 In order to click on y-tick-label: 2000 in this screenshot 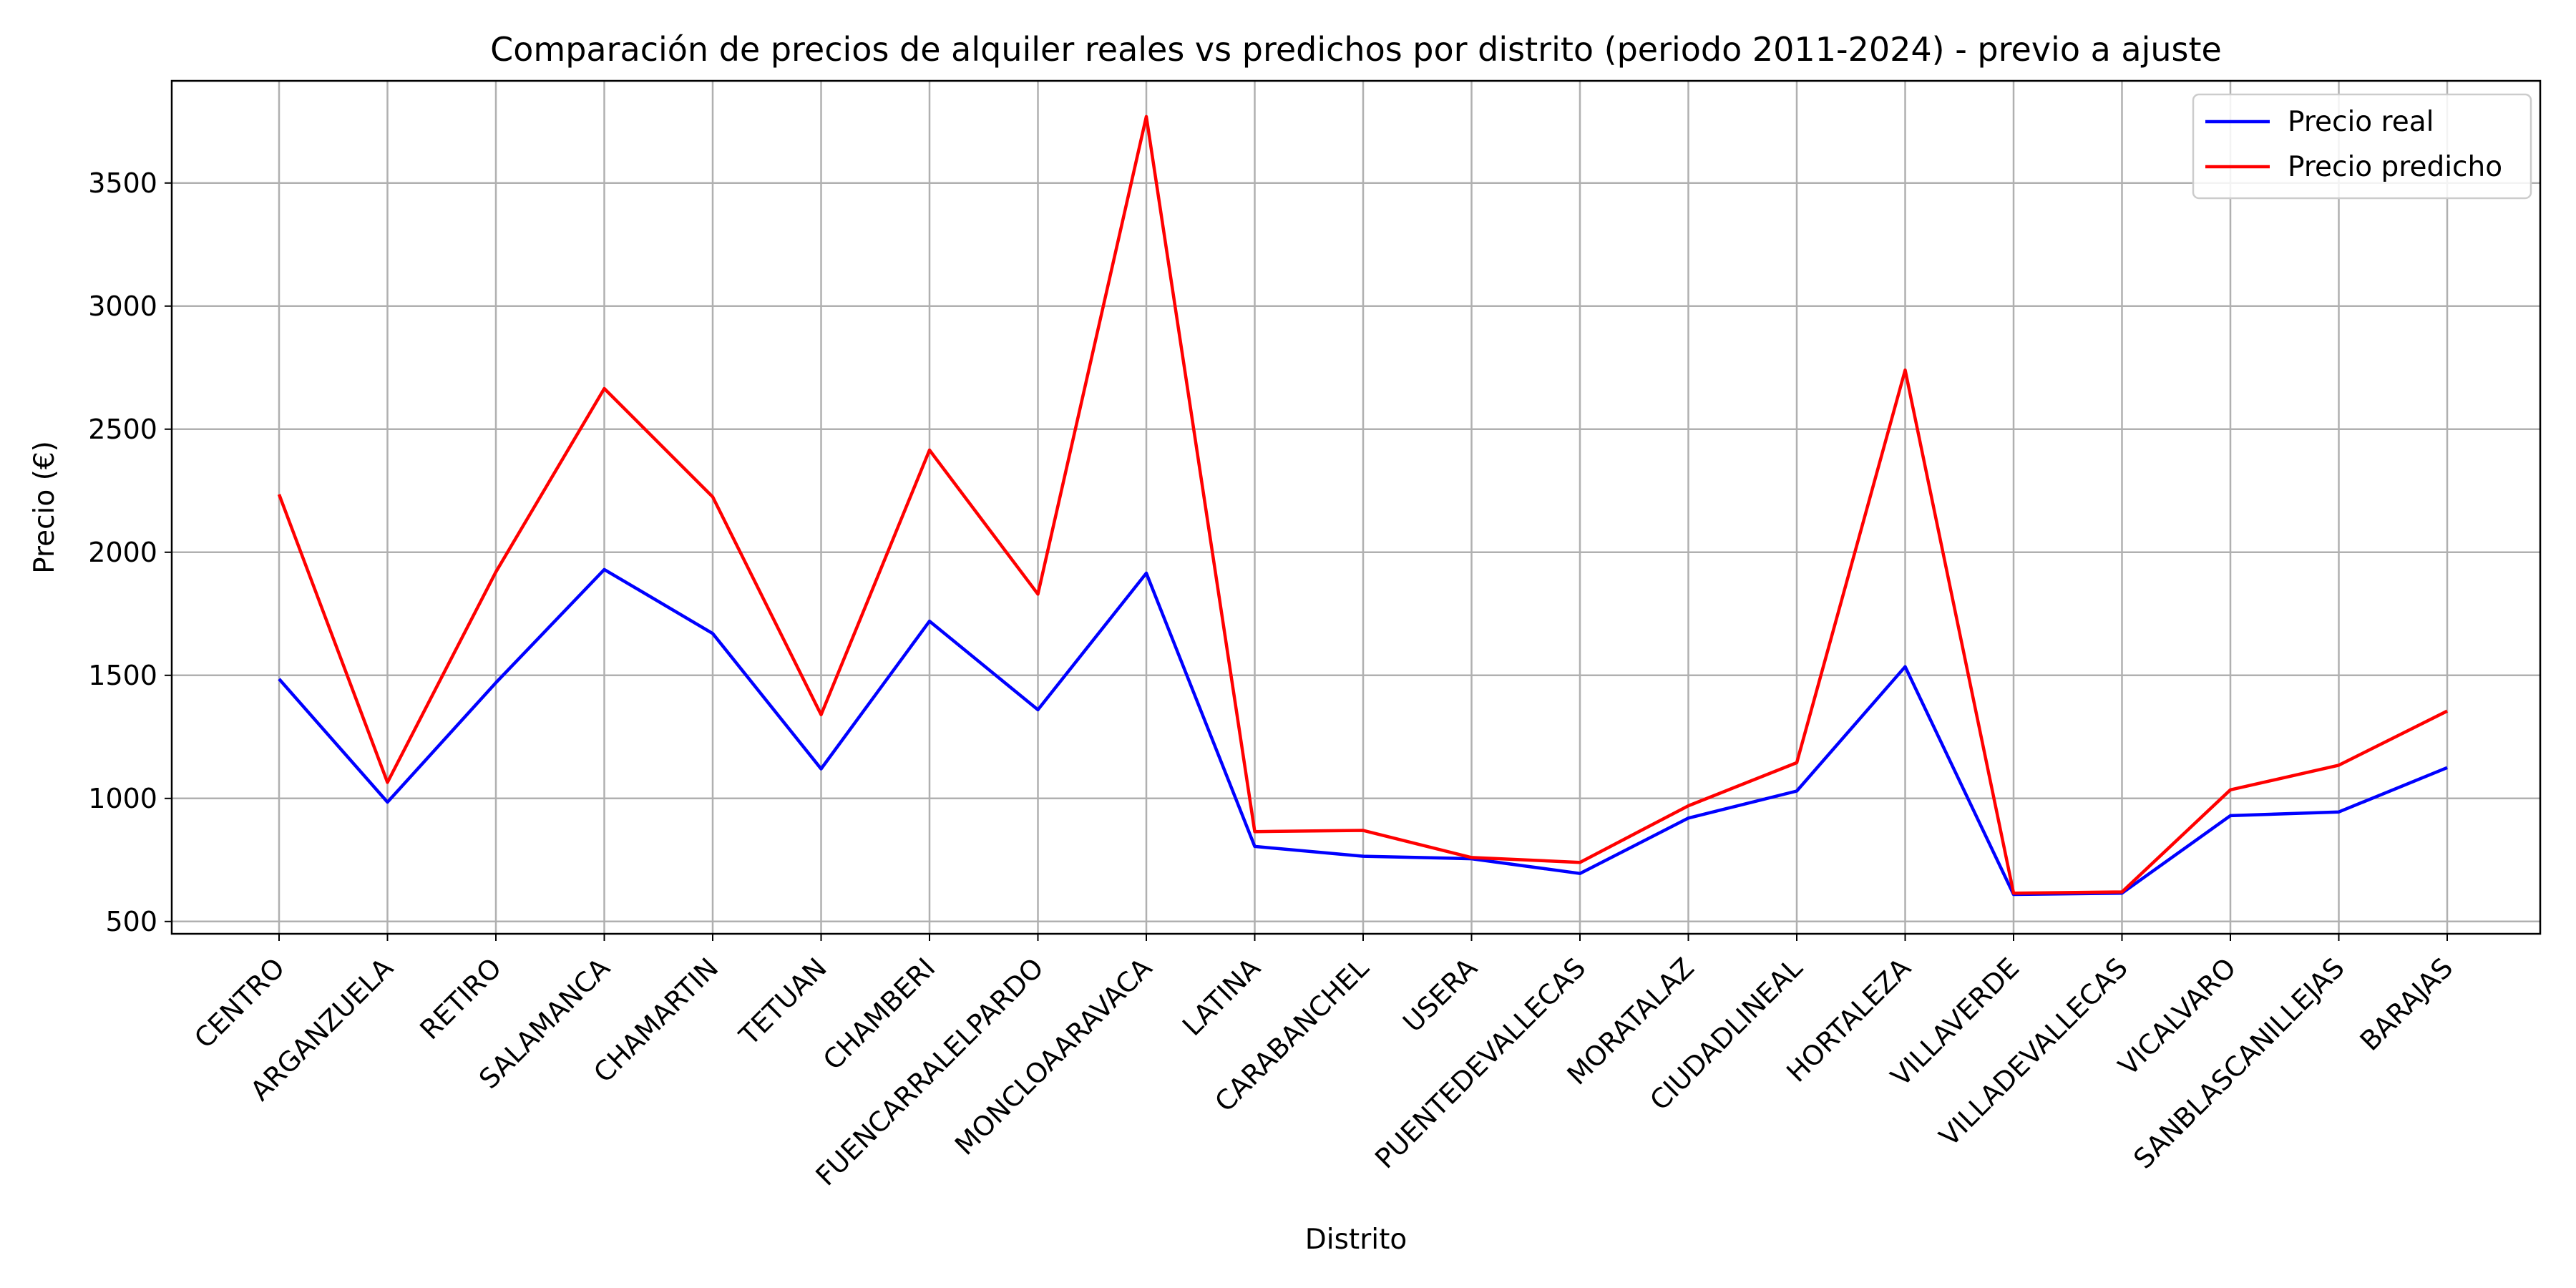, I will do `click(122, 552)`.